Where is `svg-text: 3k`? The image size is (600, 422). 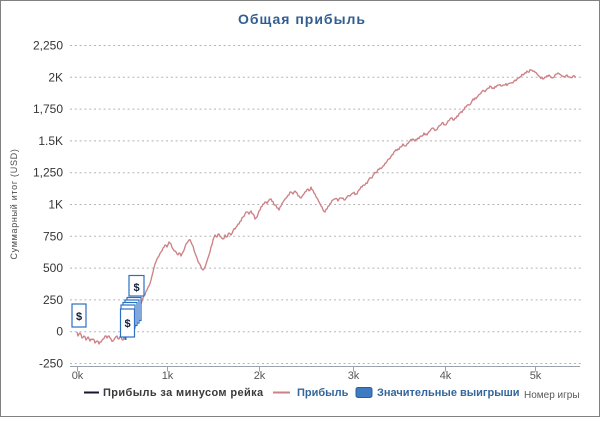 svg-text: 3k is located at coordinates (354, 376).